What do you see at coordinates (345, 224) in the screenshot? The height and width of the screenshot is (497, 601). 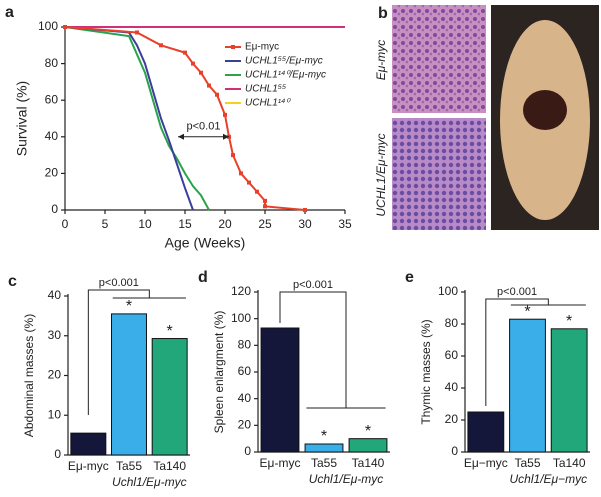 I see `x-tick-label: 35` at bounding box center [345, 224].